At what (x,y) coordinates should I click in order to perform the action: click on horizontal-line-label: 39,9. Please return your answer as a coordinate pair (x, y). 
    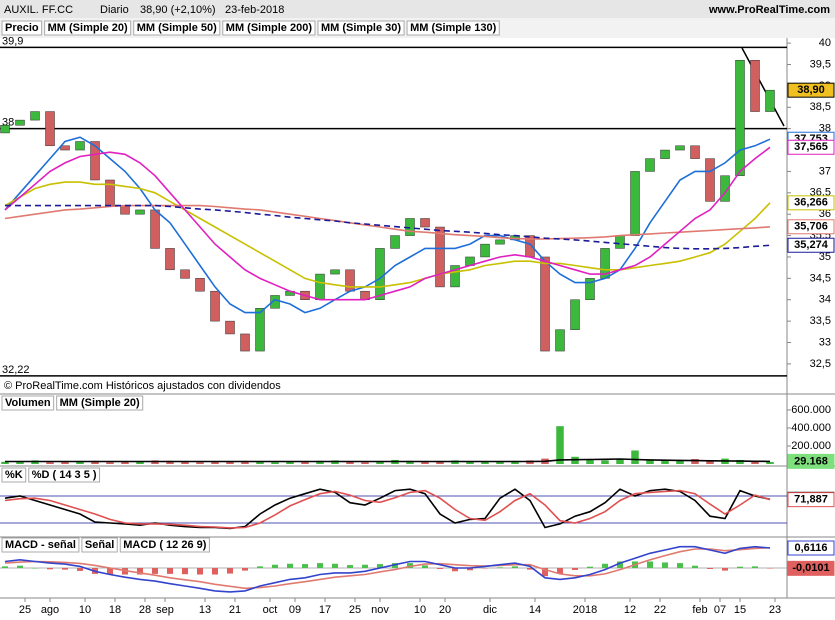
    Looking at the image, I should click on (12, 41).